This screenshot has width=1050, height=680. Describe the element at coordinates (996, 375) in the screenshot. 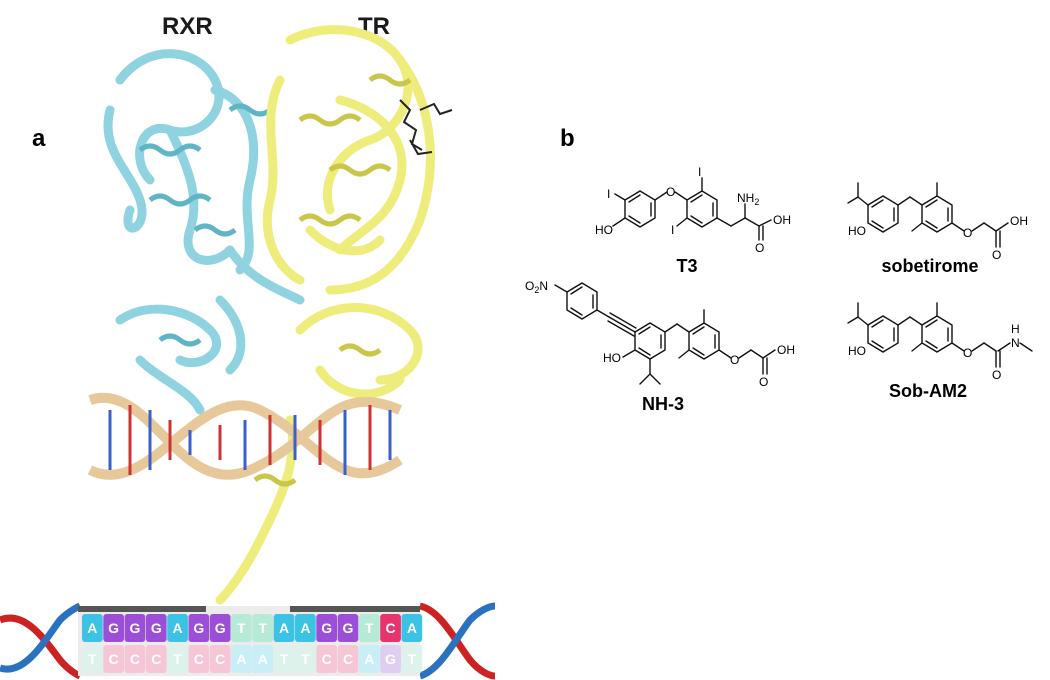

I see `sob-am2-carbonyl-oxygen: O` at that location.